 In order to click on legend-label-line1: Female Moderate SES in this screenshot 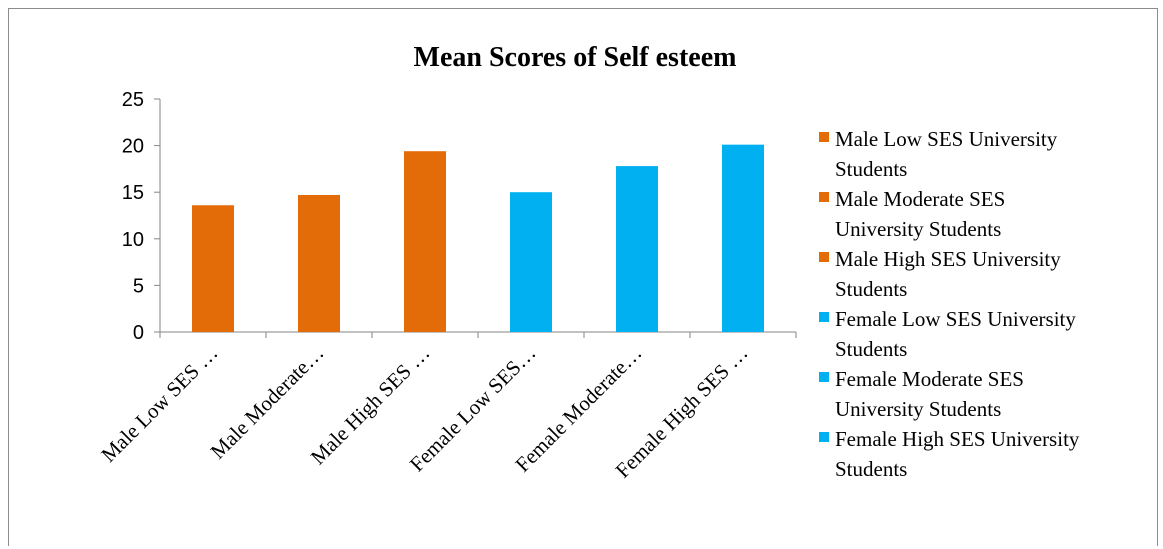, I will do `click(929, 379)`.